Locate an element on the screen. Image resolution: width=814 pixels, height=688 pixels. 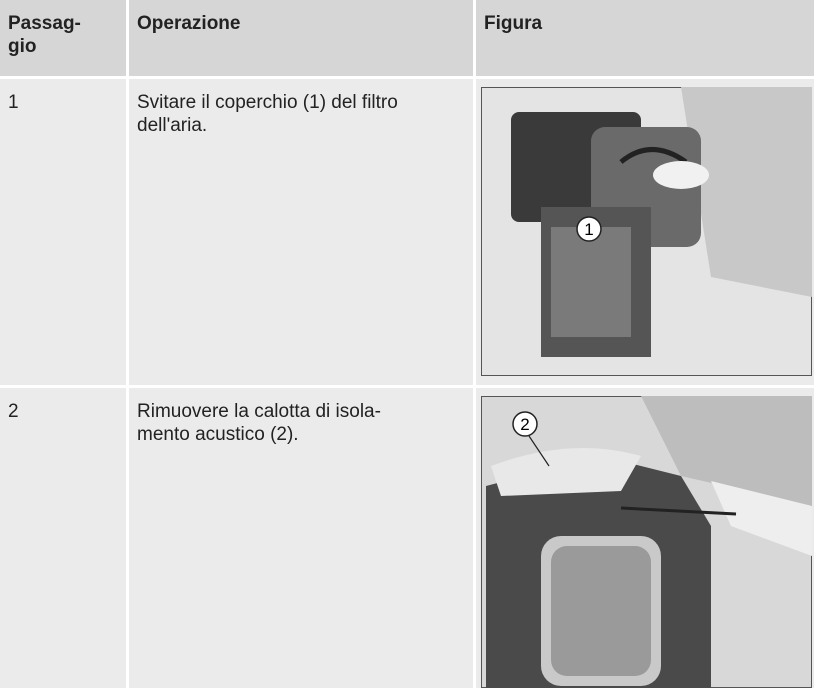
step-cell: 1 is located at coordinates (63, 232).